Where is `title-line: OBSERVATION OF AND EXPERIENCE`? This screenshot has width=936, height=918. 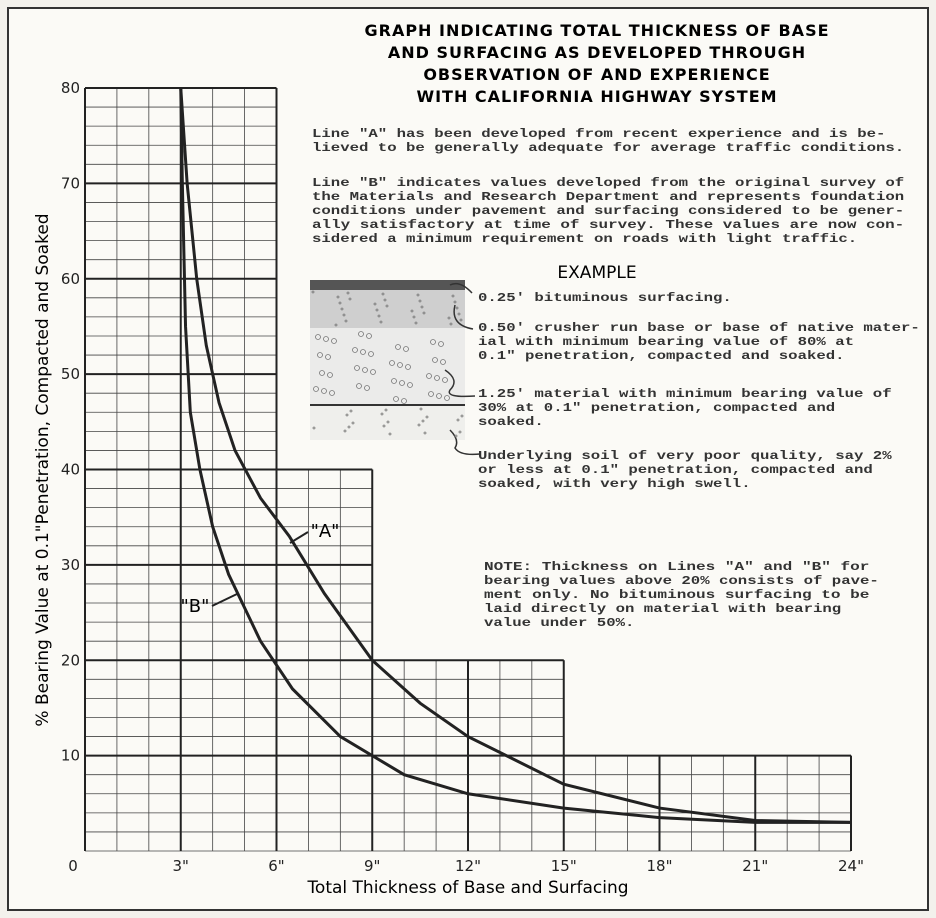
title-line: OBSERVATION OF AND EXPERIENCE is located at coordinates (596, 74).